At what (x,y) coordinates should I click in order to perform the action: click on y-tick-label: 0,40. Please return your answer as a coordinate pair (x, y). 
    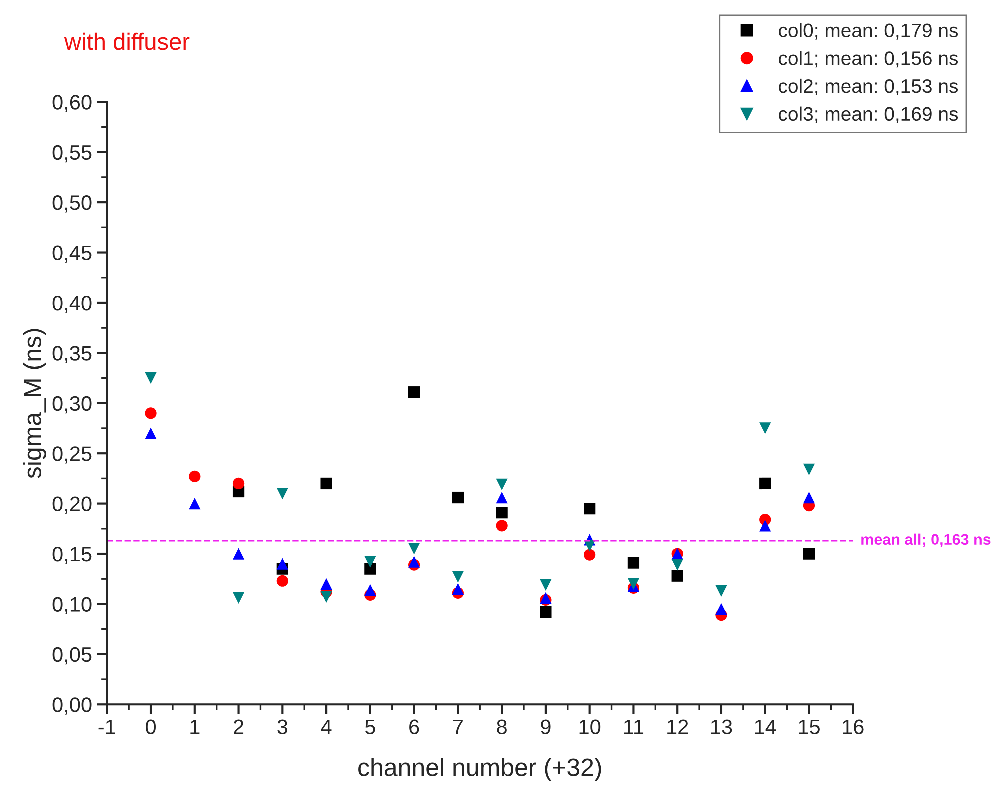
    Looking at the image, I should click on (72, 305).